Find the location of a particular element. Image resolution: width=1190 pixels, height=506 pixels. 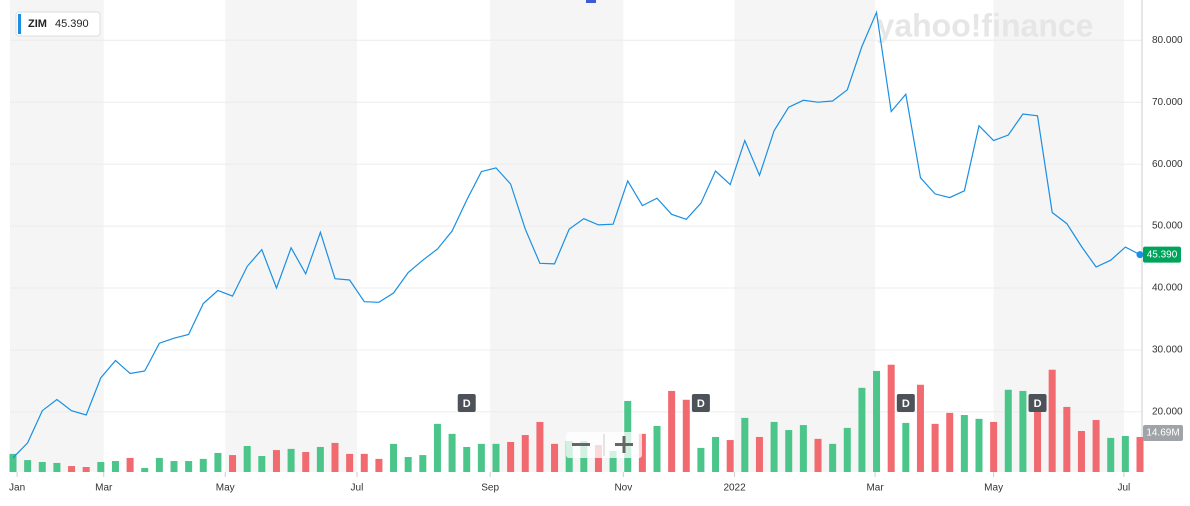

y-tick-label: 30.000 is located at coordinates (1167, 350).